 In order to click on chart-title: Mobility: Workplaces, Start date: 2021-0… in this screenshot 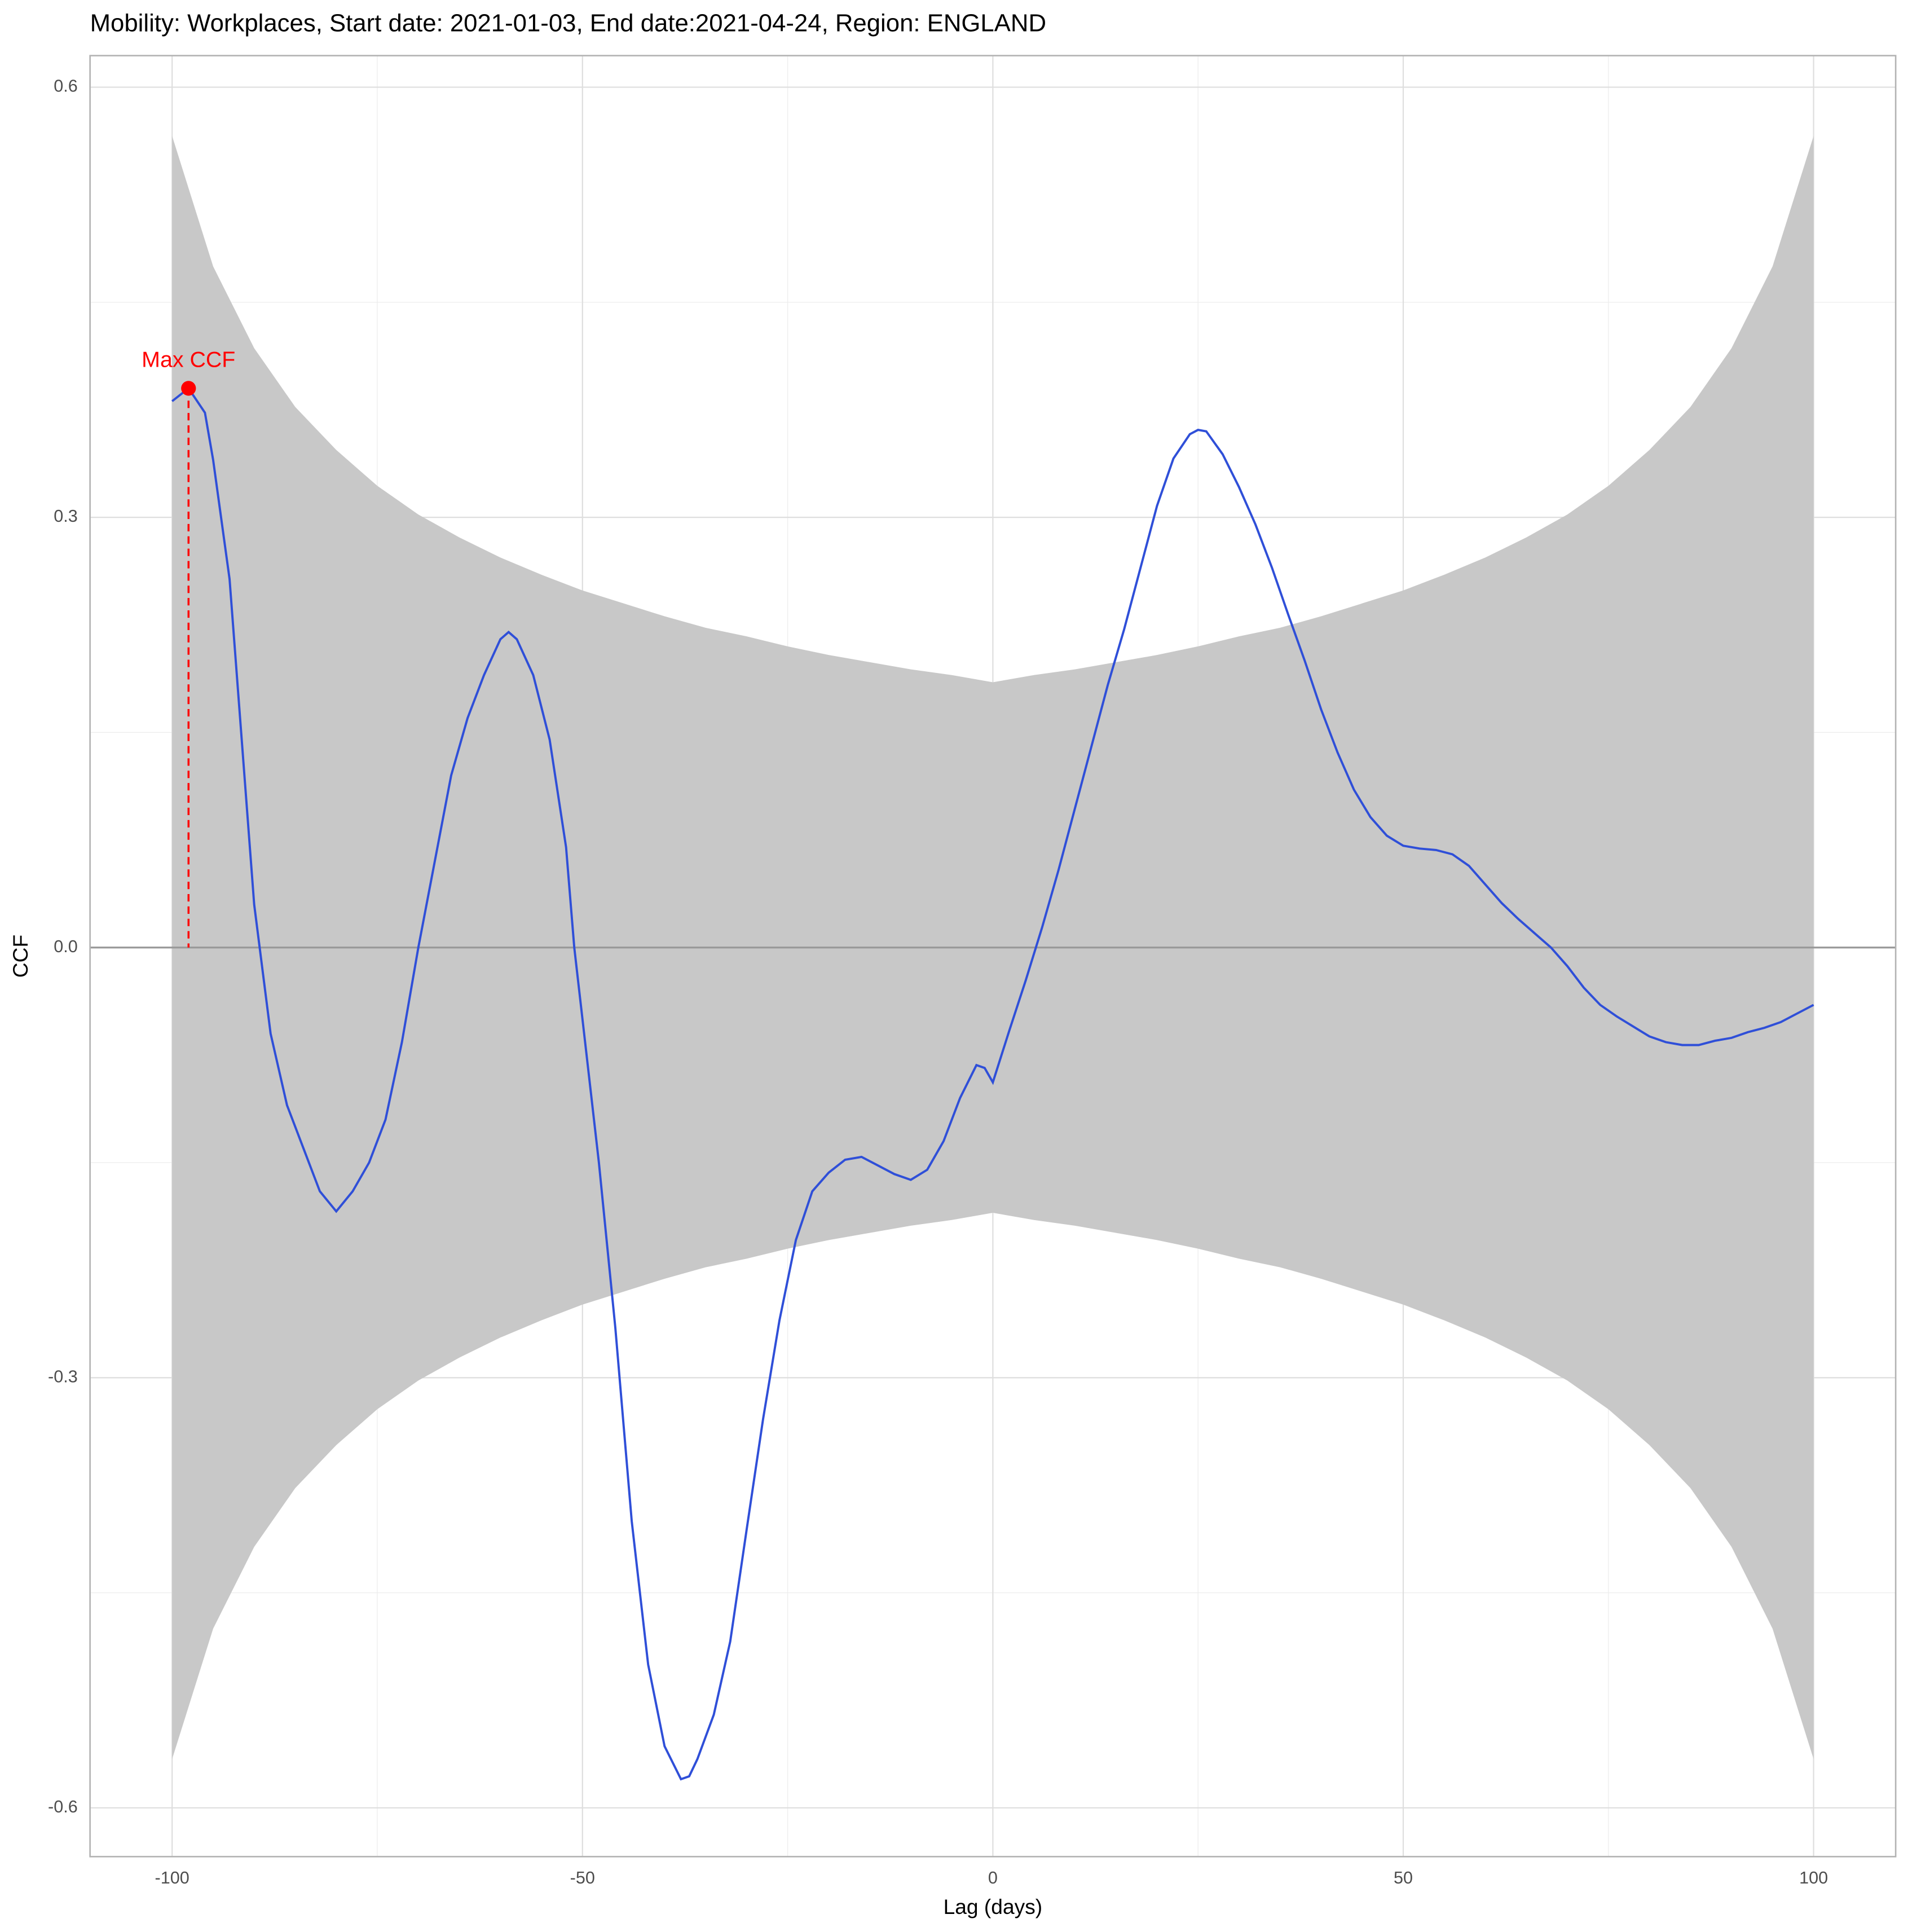, I will do `click(568, 23)`.